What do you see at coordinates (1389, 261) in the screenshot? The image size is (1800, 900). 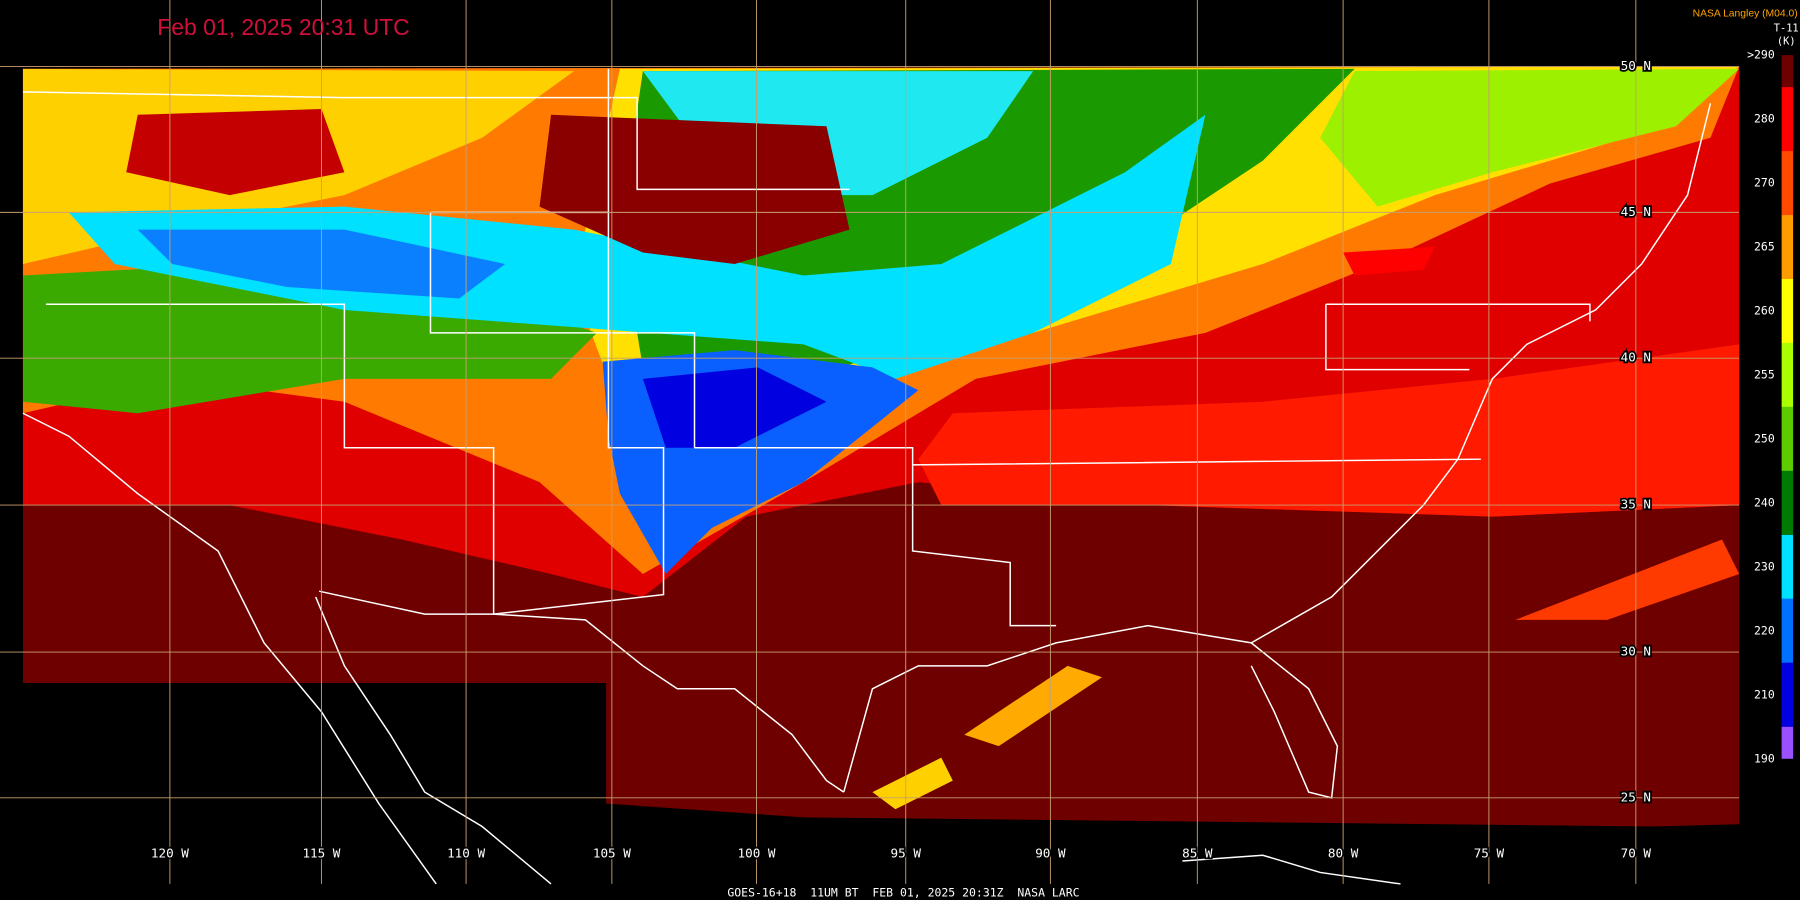 I see `lake-erie-red` at bounding box center [1389, 261].